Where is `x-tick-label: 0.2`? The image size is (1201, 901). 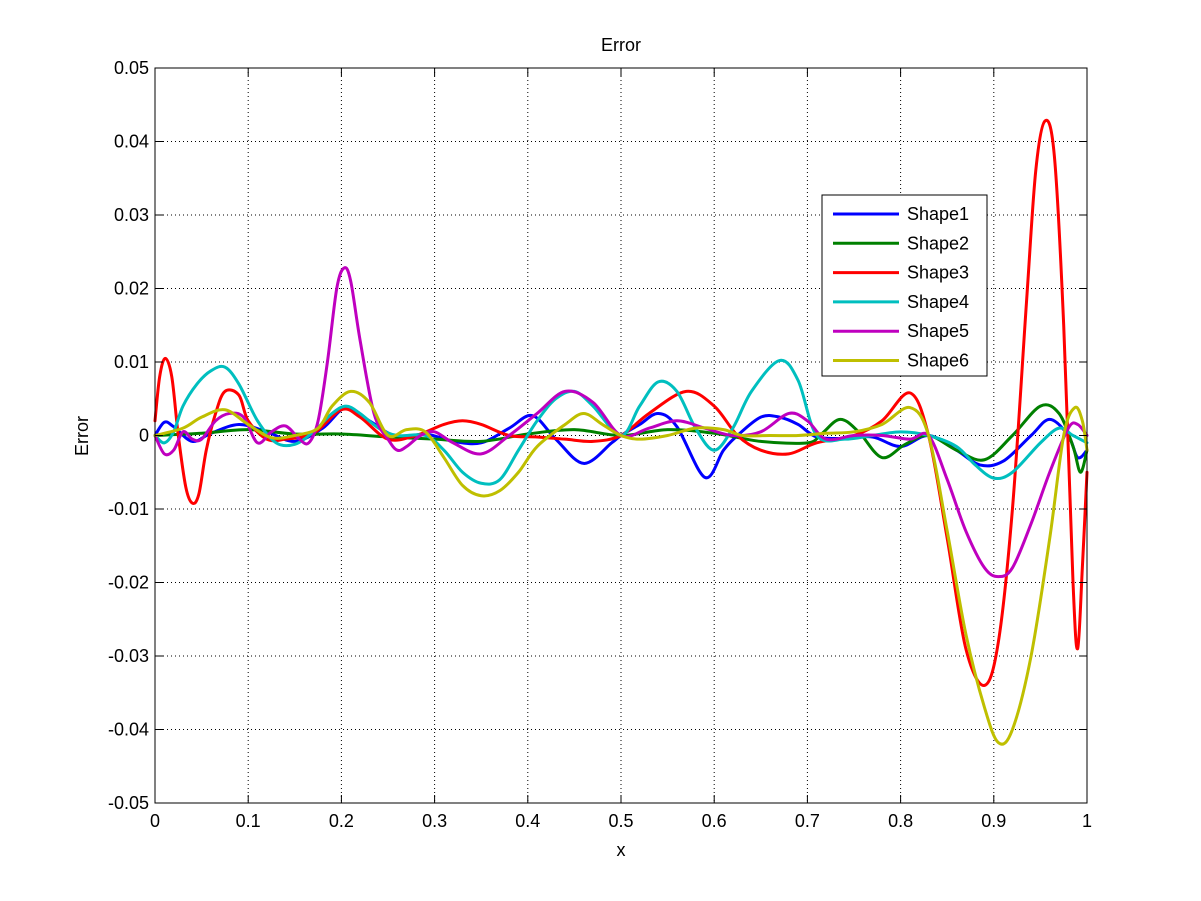
x-tick-label: 0.2 is located at coordinates (341, 821).